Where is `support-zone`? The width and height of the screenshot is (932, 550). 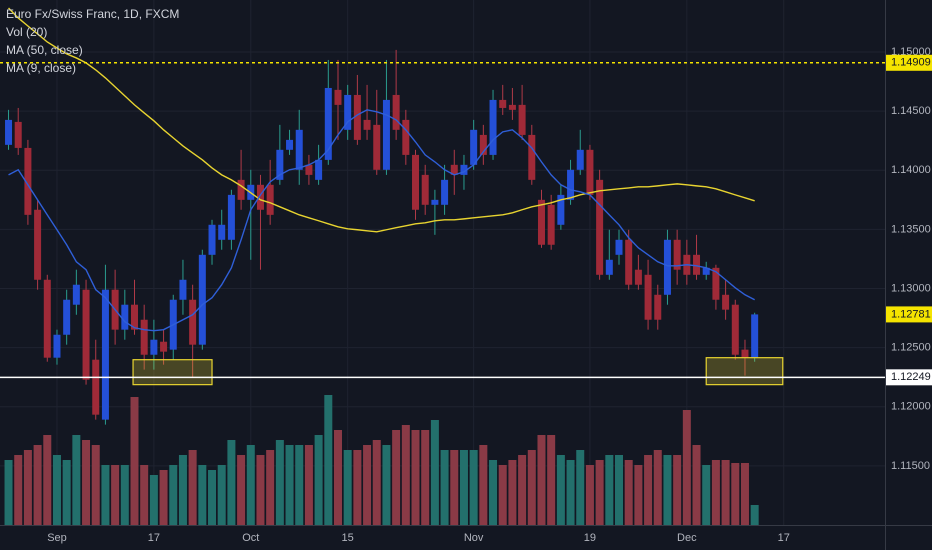
support-zone is located at coordinates (172, 372).